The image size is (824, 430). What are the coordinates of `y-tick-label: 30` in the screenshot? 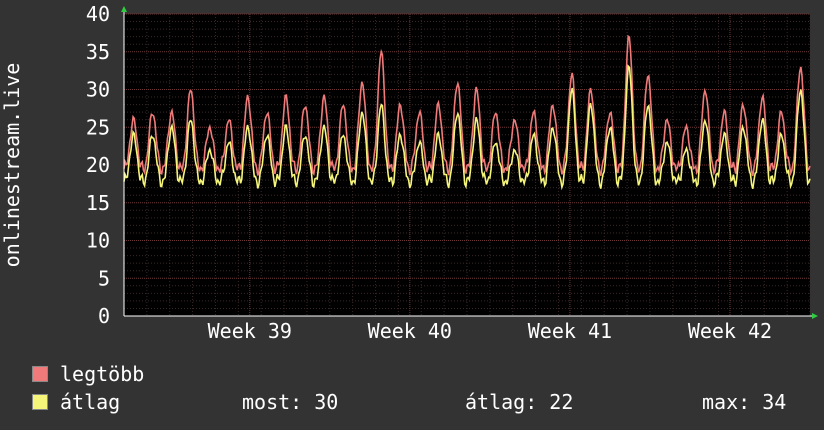 It's located at (98, 90).